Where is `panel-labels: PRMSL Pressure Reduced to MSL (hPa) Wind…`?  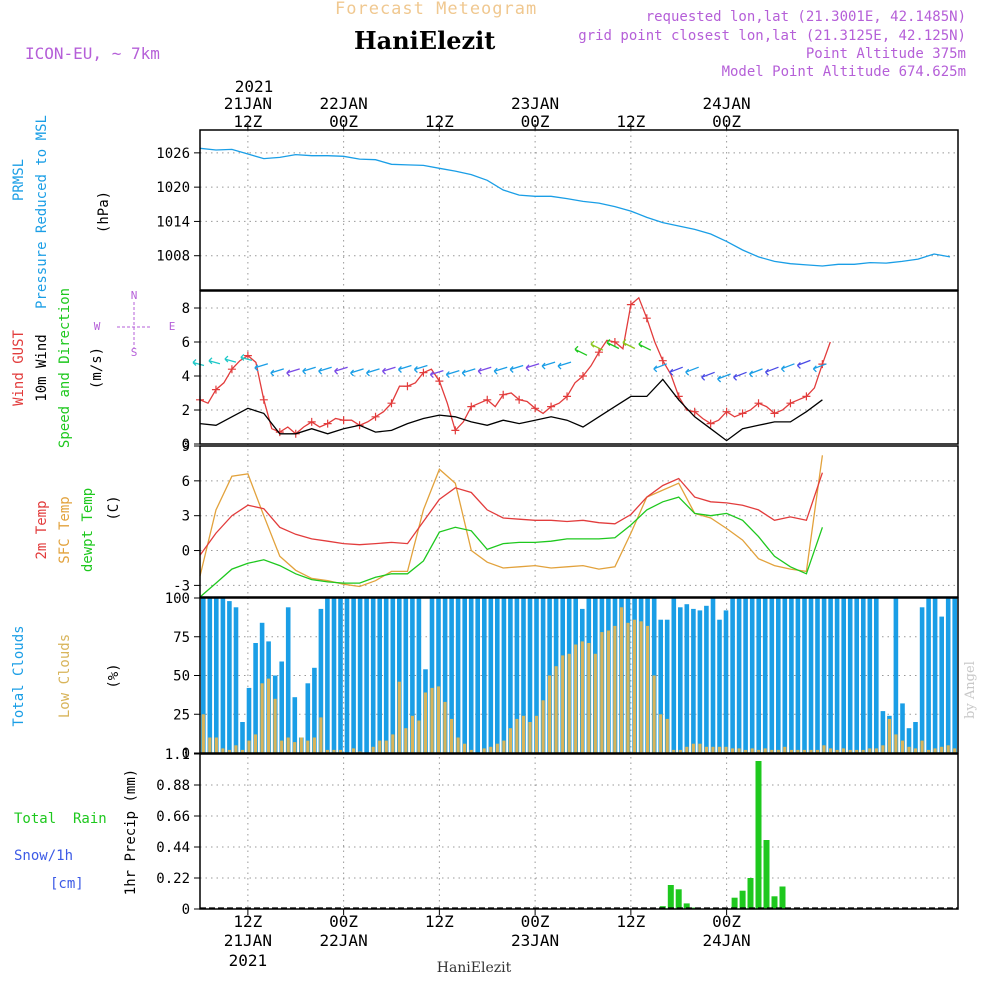
panel-labels: PRMSL Pressure Reduced to MSL (hPa) Wind… is located at coordinates (75, 505).